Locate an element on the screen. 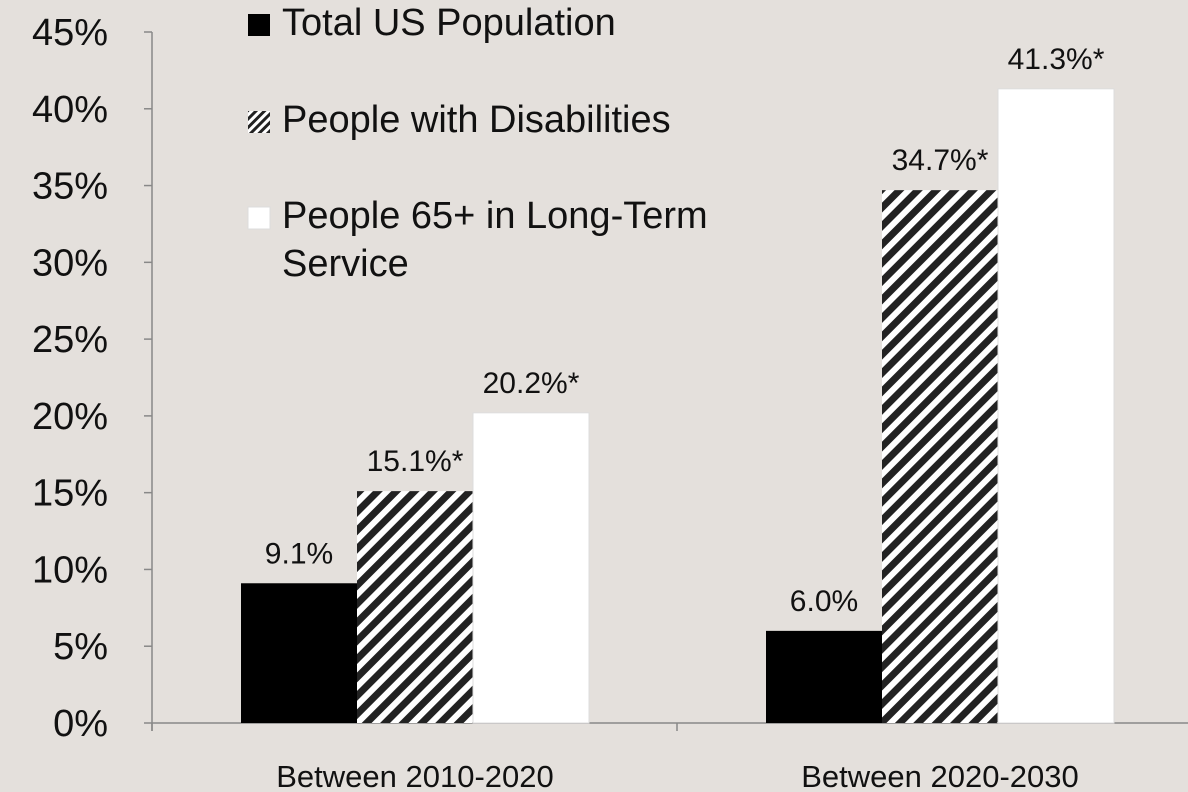 This screenshot has width=1188, height=792. y-tick-label: 0% is located at coordinates (80, 724).